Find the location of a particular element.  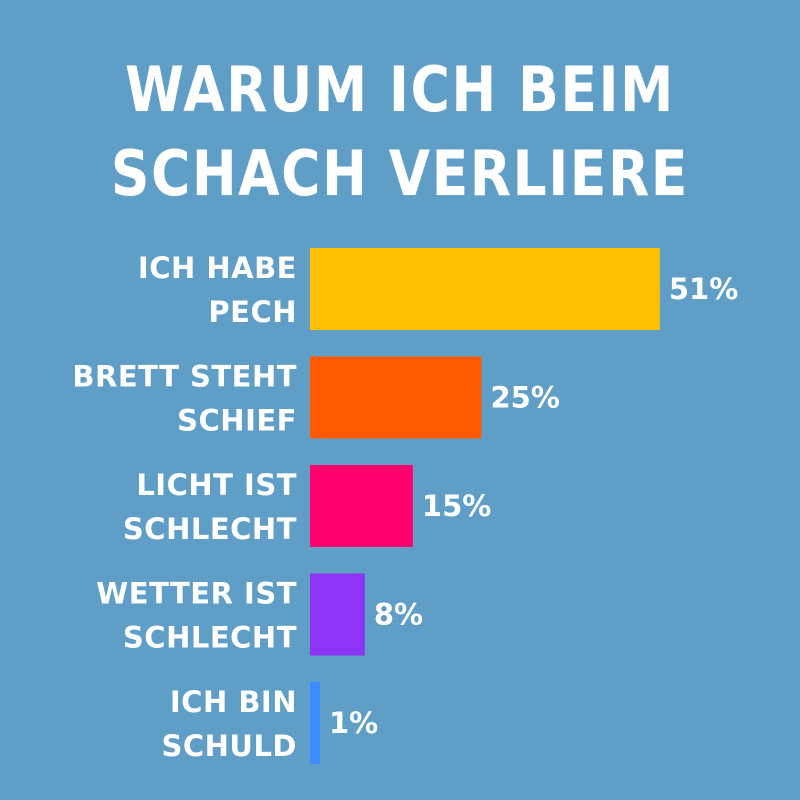

category-label-1-line-2: PECH is located at coordinates (252, 312).